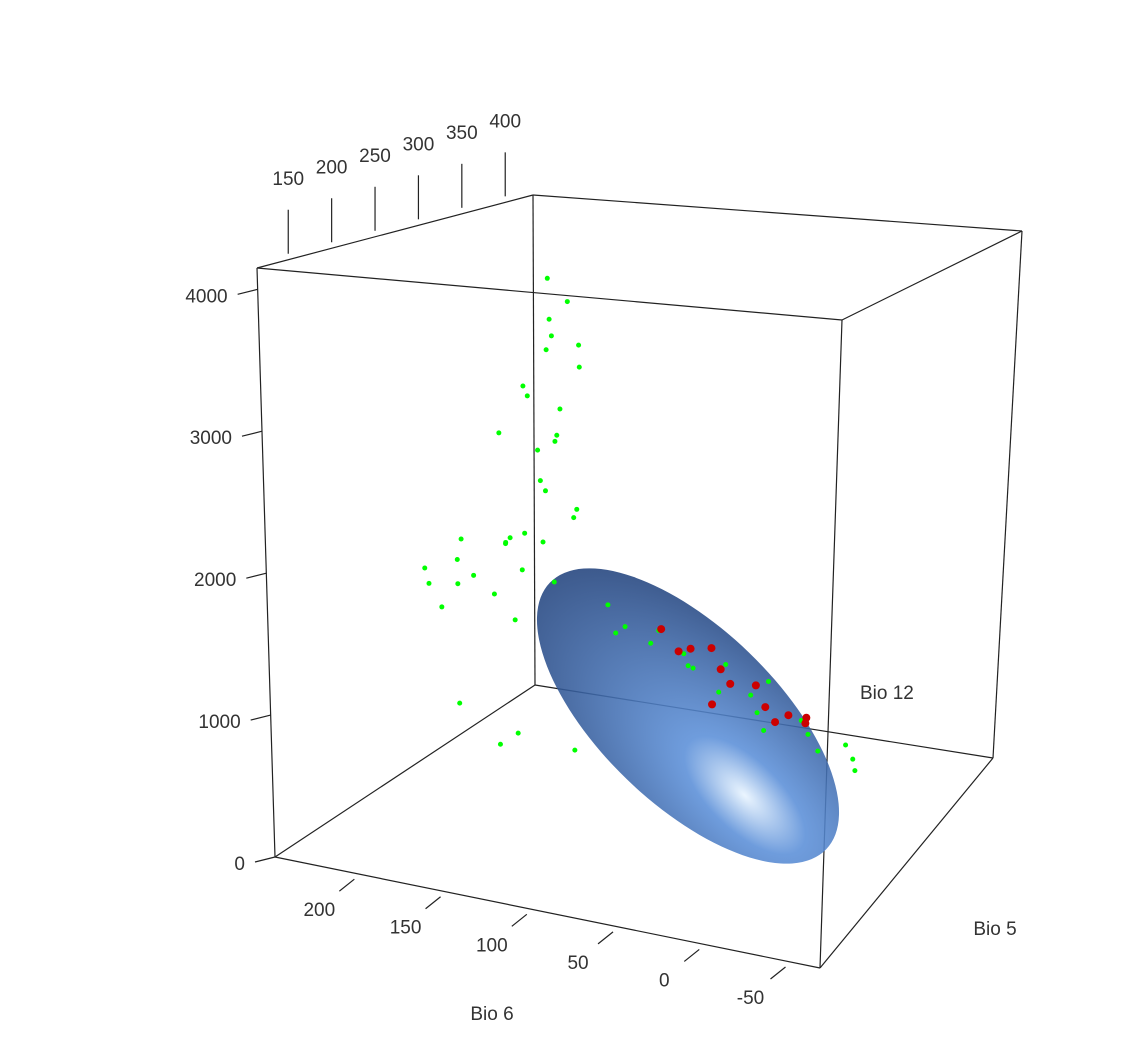 The height and width of the screenshot is (1058, 1147). What do you see at coordinates (215, 580) in the screenshot?
I see `z-tick-label: 2000` at bounding box center [215, 580].